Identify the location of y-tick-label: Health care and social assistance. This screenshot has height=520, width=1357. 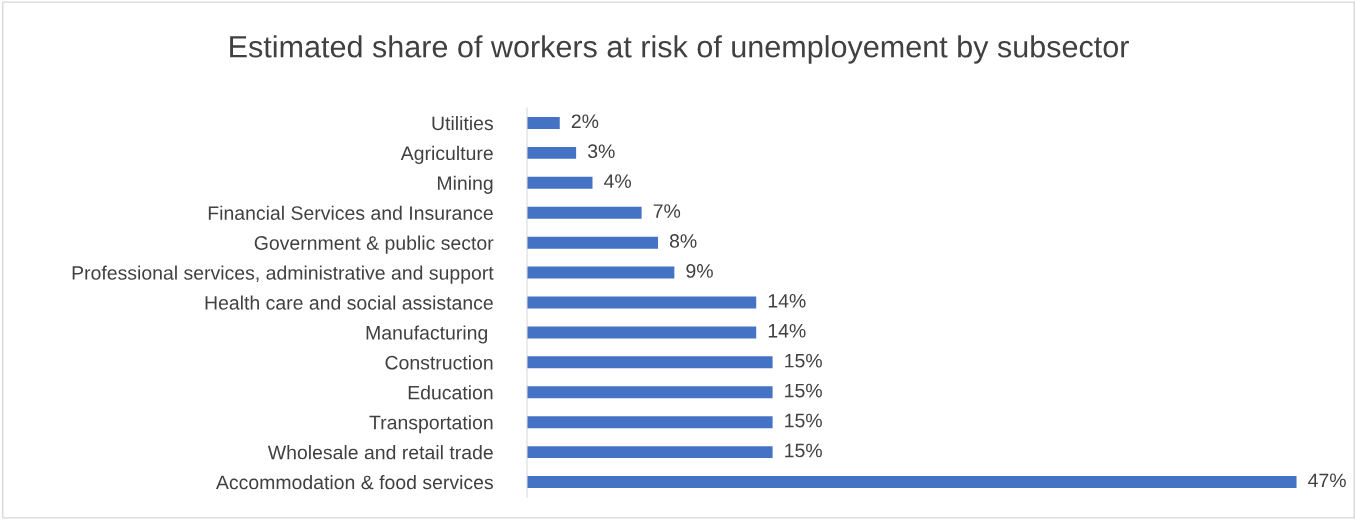
(349, 302).